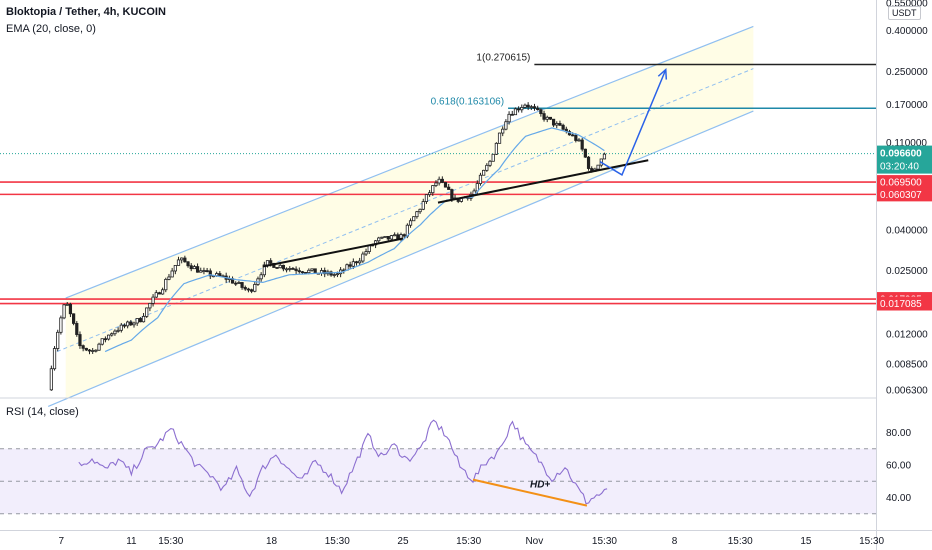 Image resolution: width=932 pixels, height=550 pixels. I want to click on rsi-legend: RSI (14, close), so click(42, 412).